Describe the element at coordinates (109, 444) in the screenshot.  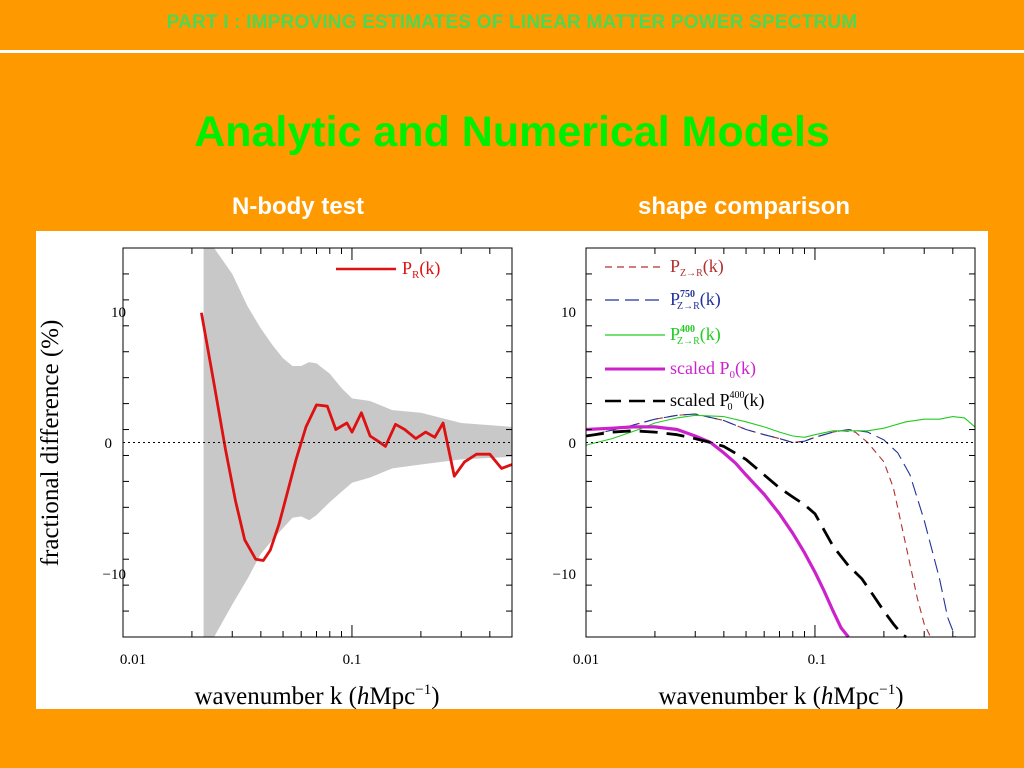
I see `y-tick-label-0: 0` at that location.